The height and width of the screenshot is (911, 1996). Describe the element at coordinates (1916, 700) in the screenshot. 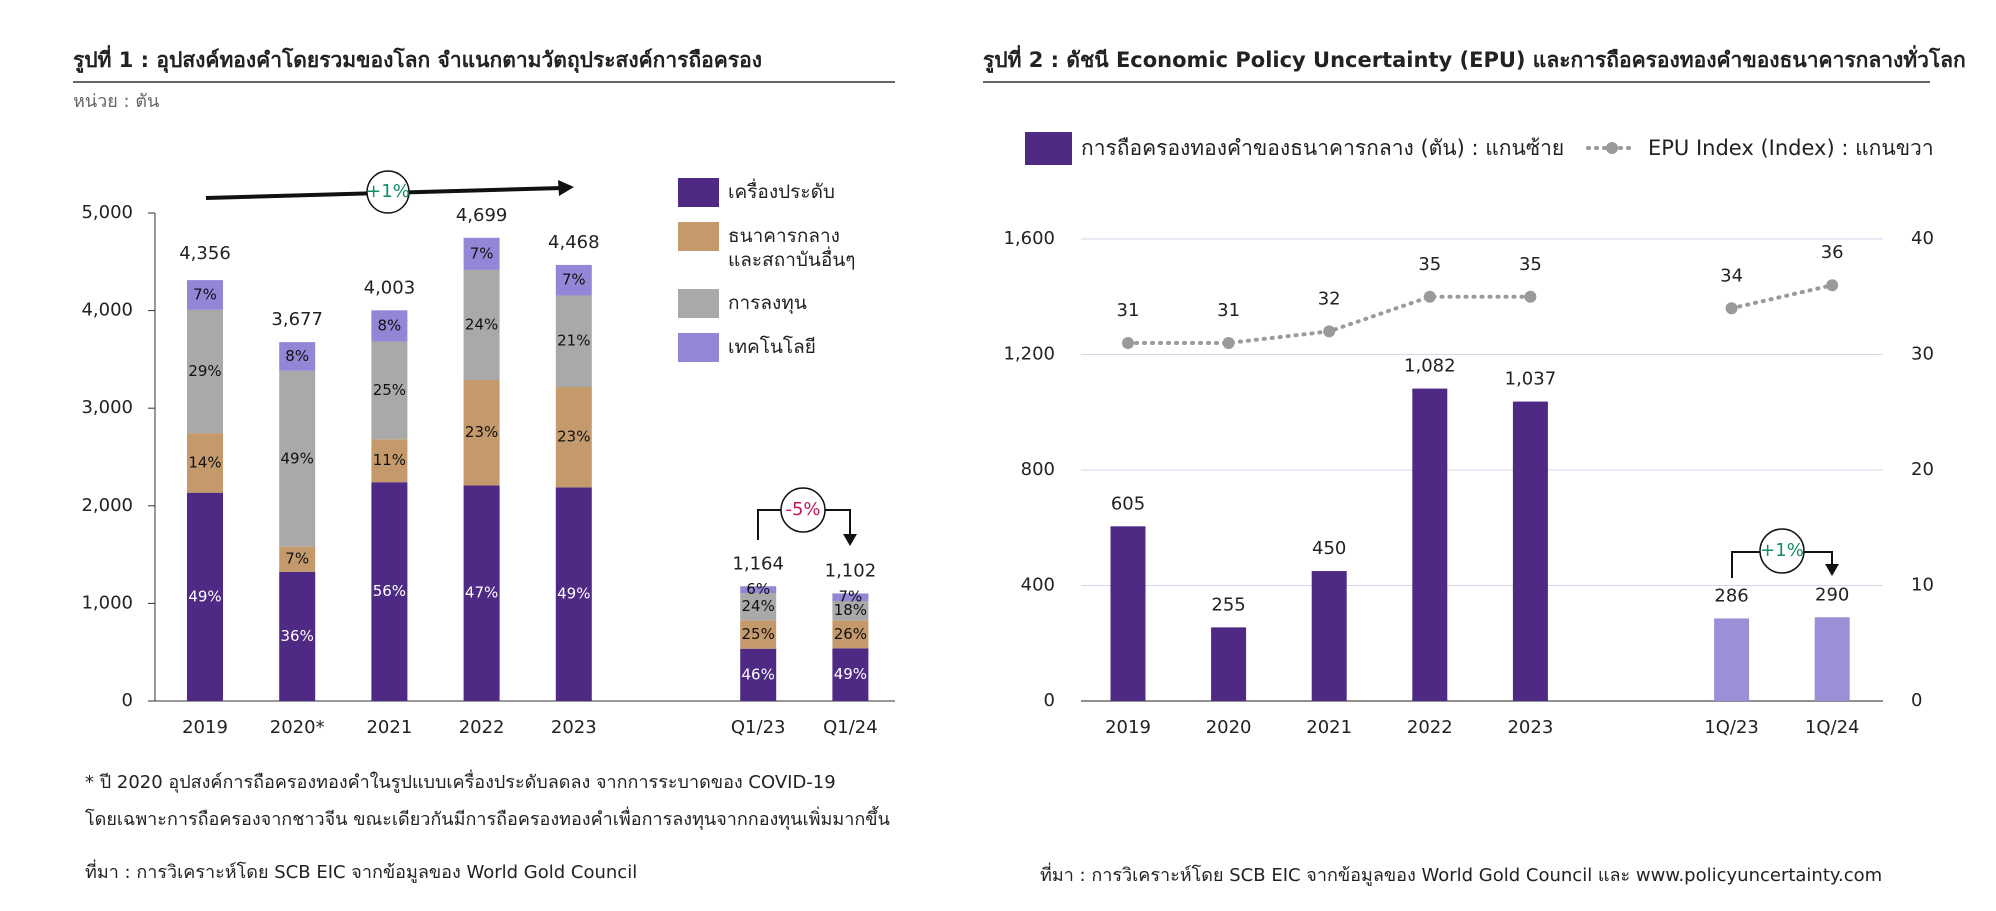

I see `y2-tick-label: 0` at that location.